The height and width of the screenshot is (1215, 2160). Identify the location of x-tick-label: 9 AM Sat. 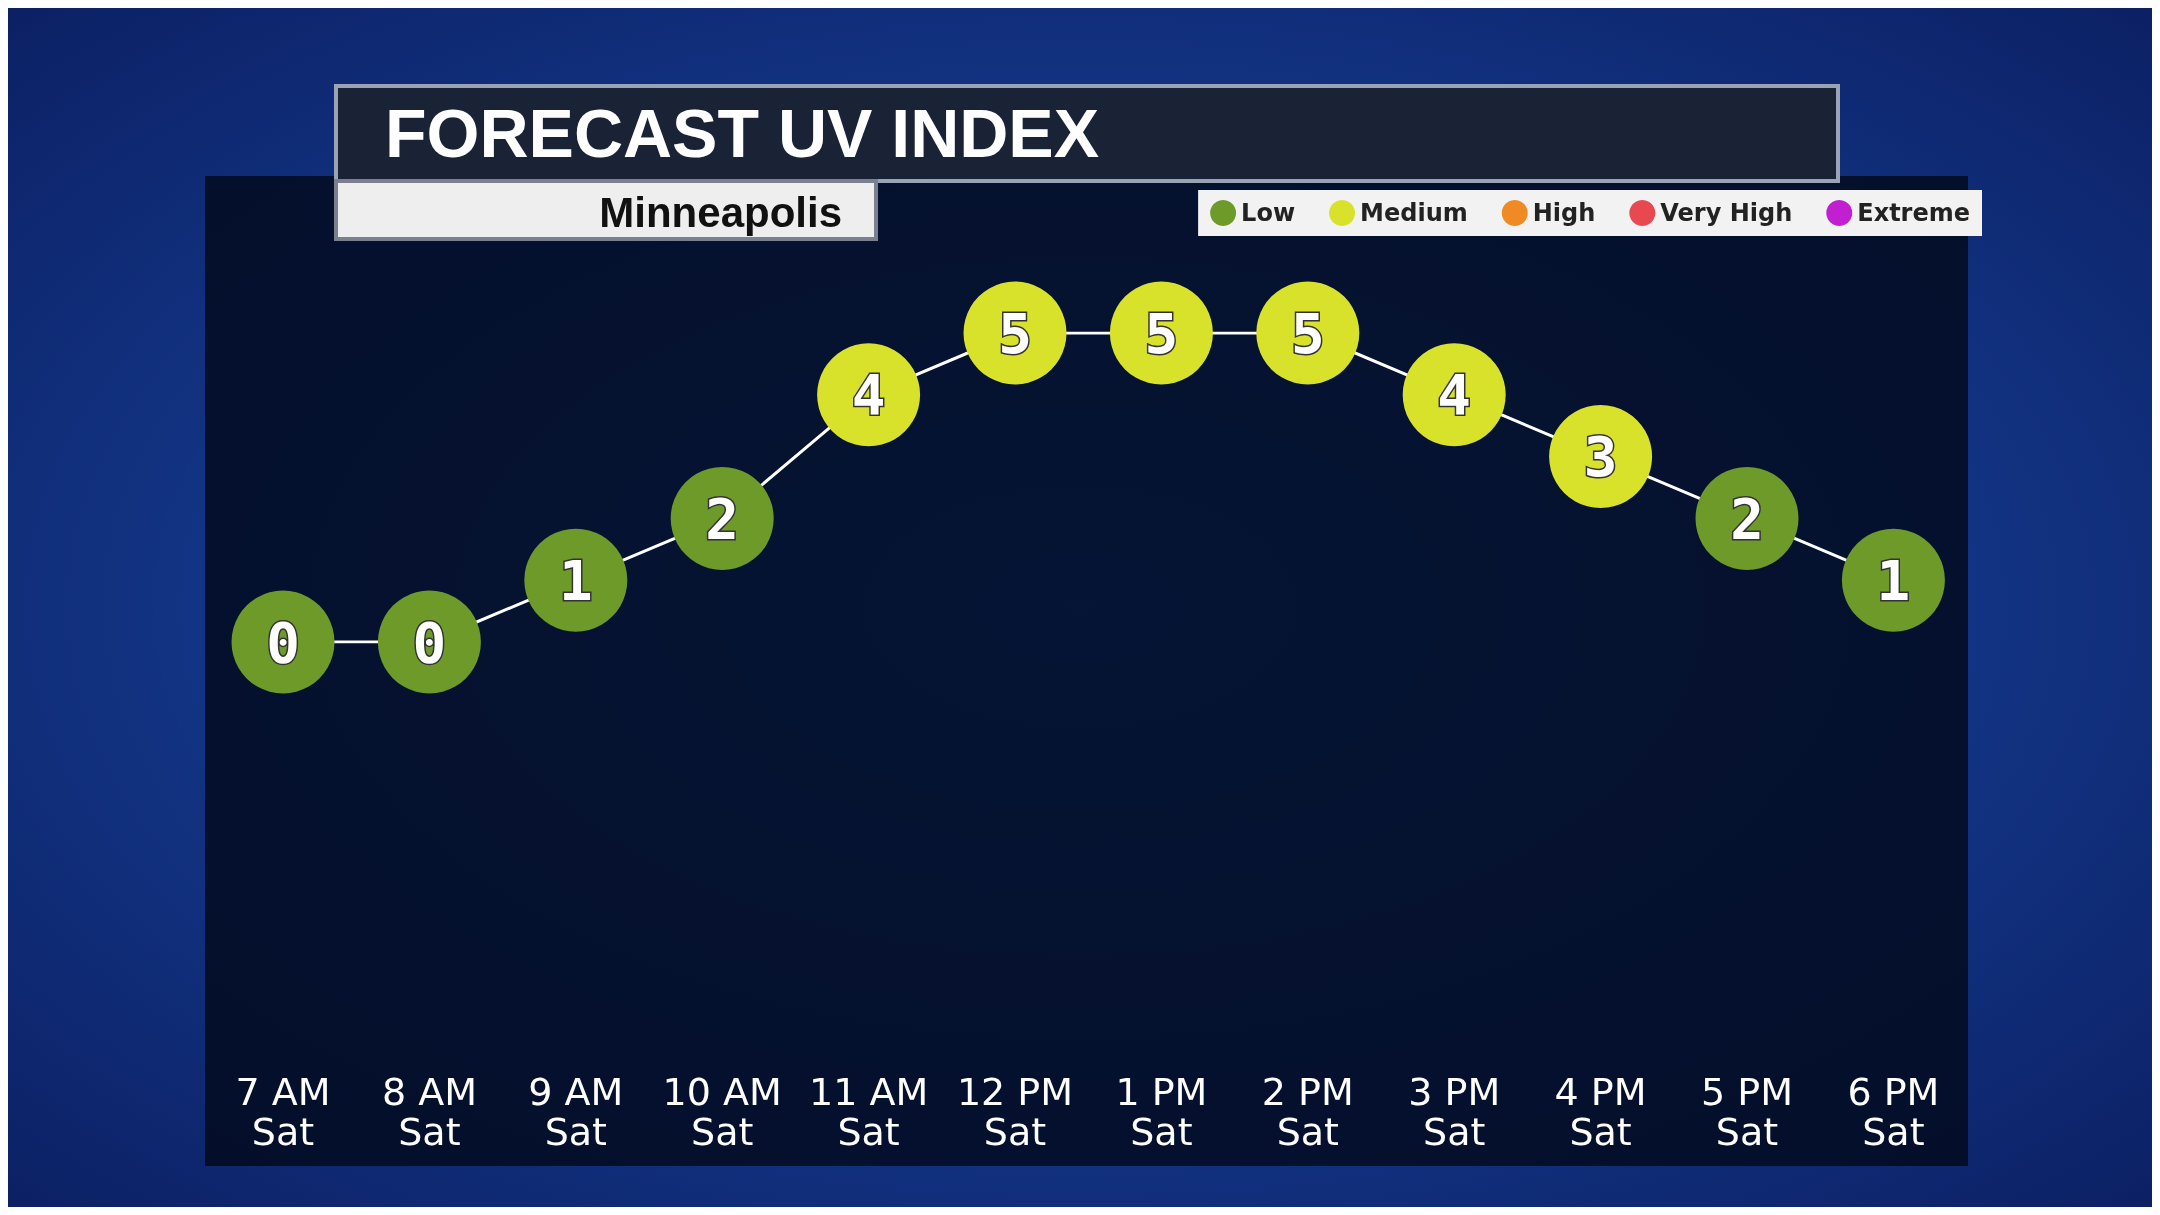
(576, 1112).